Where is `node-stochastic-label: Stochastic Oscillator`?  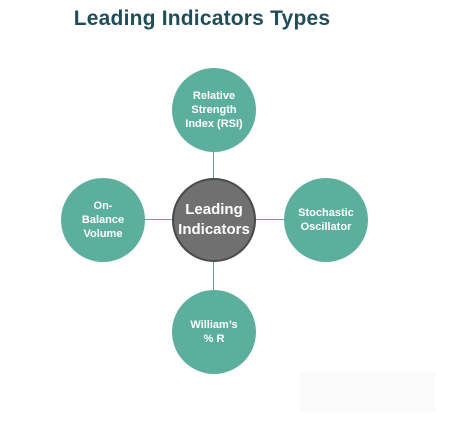 node-stochastic-label: Stochastic Oscillator is located at coordinates (326, 220).